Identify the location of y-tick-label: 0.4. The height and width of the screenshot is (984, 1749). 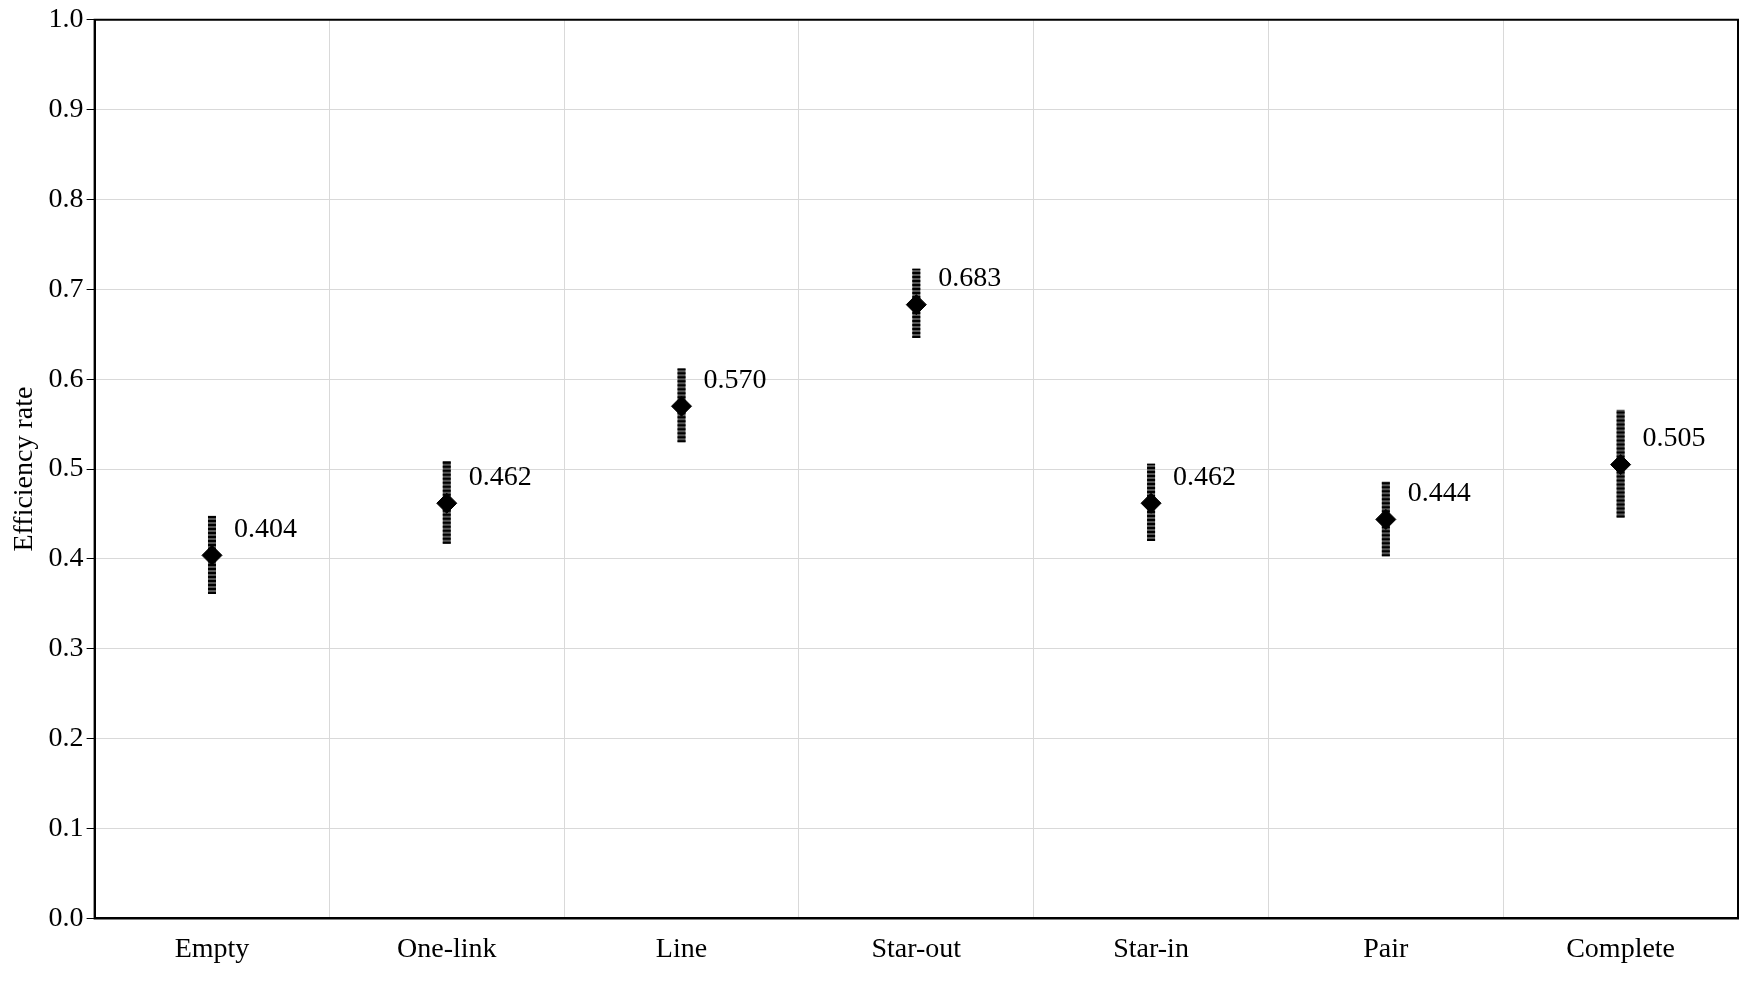
(66, 557).